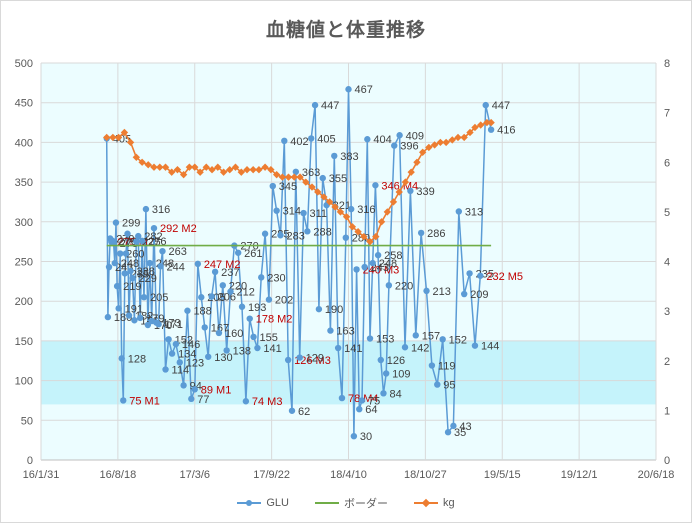 The image size is (692, 523). I want to click on y-tick-label-left: 50, so click(27, 421).